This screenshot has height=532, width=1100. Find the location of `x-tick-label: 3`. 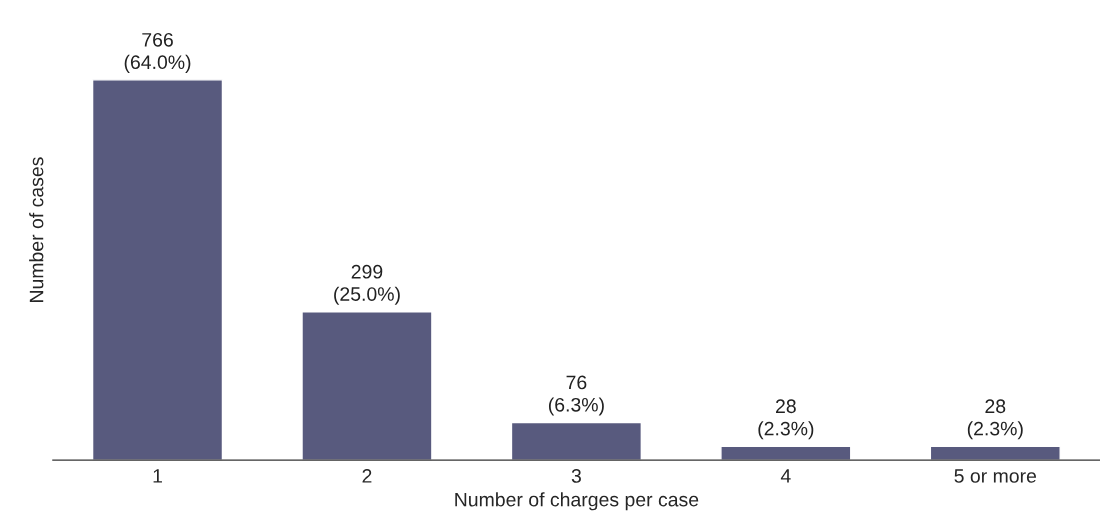

x-tick-label: 3 is located at coordinates (576, 476).